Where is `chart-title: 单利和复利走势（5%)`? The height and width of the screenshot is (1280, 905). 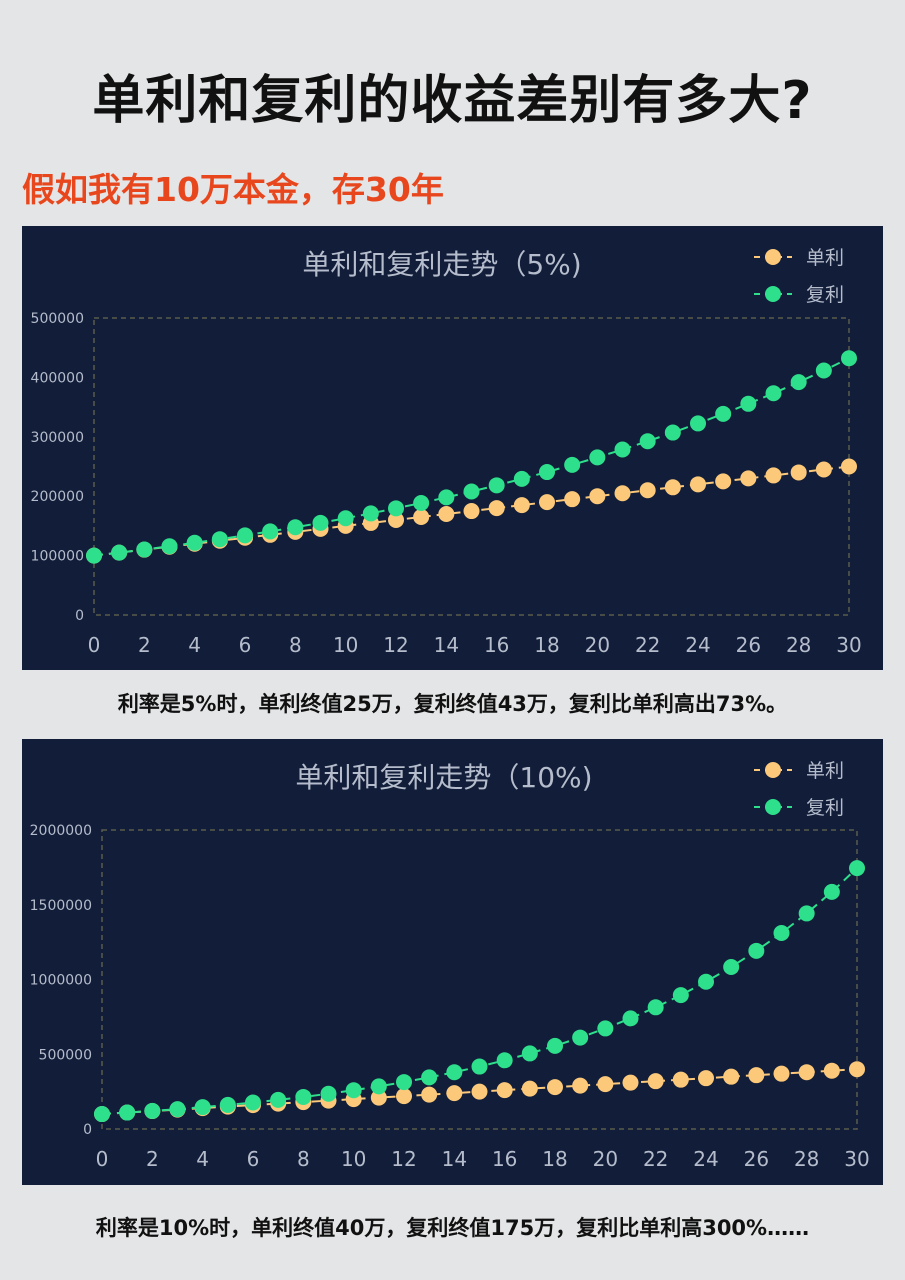
chart-title: 单利和复利走势（5%) is located at coordinates (441, 264).